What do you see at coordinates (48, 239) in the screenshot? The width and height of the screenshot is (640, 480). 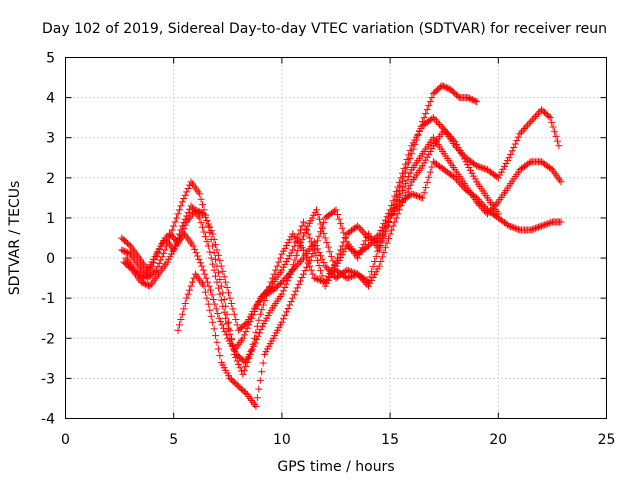 I see `y-tick-labels: -4 -3 -2 -1 0 1 2 3 4 5` at bounding box center [48, 239].